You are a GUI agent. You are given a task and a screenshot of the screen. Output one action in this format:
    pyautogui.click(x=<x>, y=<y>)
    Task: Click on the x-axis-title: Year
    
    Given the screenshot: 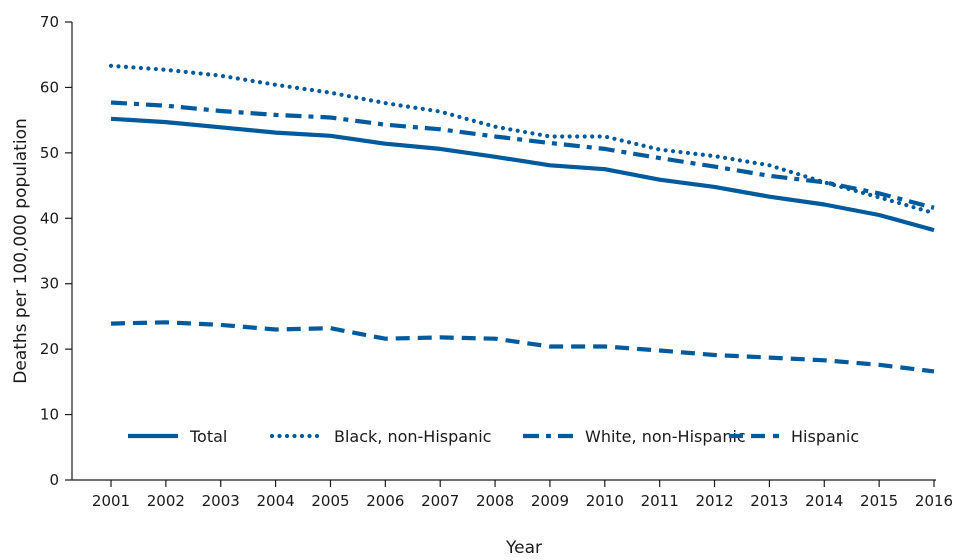 What is the action you would take?
    pyautogui.click(x=523, y=548)
    